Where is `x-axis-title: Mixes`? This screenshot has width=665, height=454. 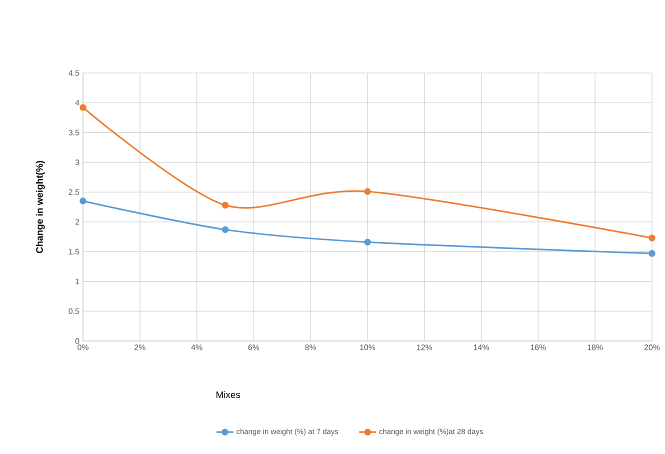 x-axis-title: Mixes is located at coordinates (228, 394).